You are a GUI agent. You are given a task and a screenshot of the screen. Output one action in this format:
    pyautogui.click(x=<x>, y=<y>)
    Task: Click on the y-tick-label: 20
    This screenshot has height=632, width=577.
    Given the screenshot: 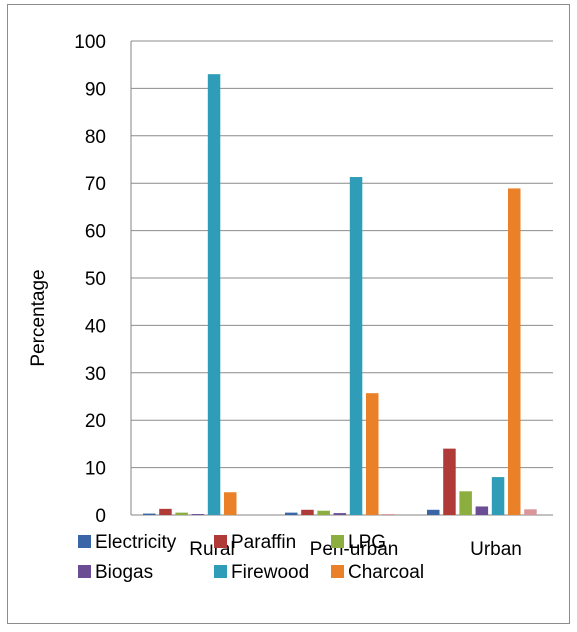 What is the action you would take?
    pyautogui.click(x=95, y=421)
    